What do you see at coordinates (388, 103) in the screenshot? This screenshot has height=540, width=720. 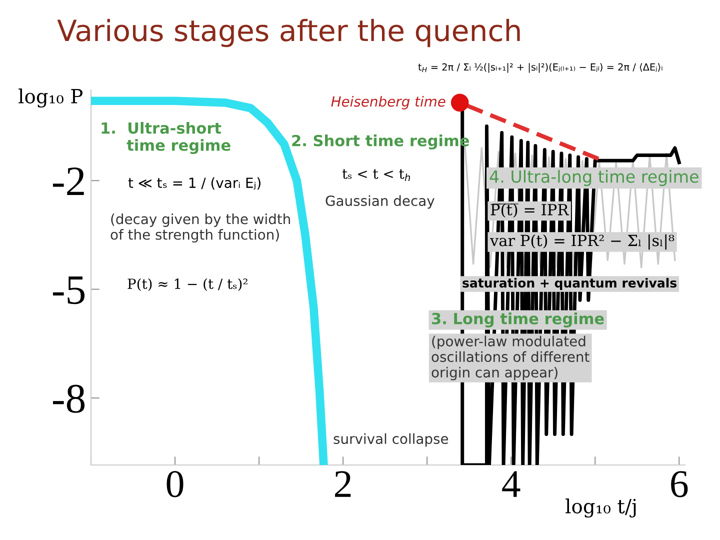 I see `annotation: Heisenberg time` at bounding box center [388, 103].